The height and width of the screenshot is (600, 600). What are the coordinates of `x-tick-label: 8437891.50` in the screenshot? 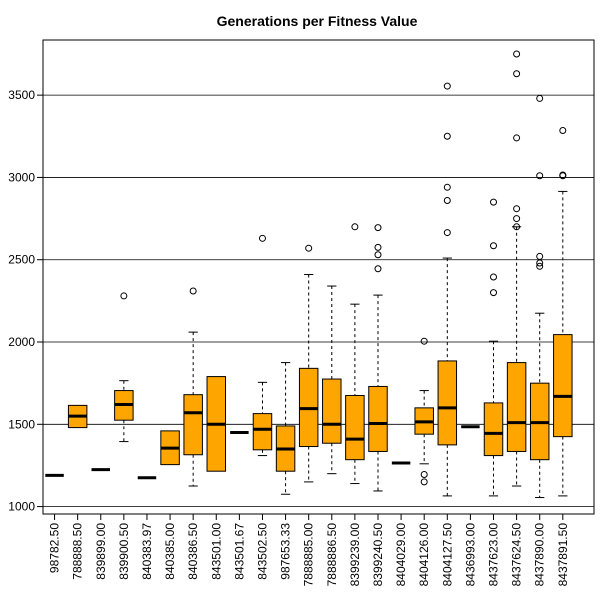 It's located at (563, 555).